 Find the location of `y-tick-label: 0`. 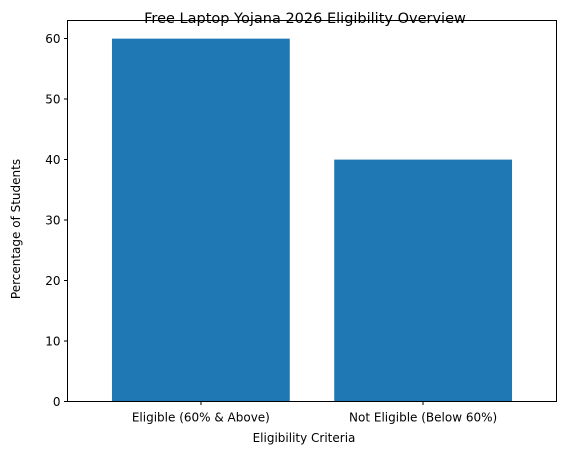

y-tick-label: 0 is located at coordinates (57, 402).